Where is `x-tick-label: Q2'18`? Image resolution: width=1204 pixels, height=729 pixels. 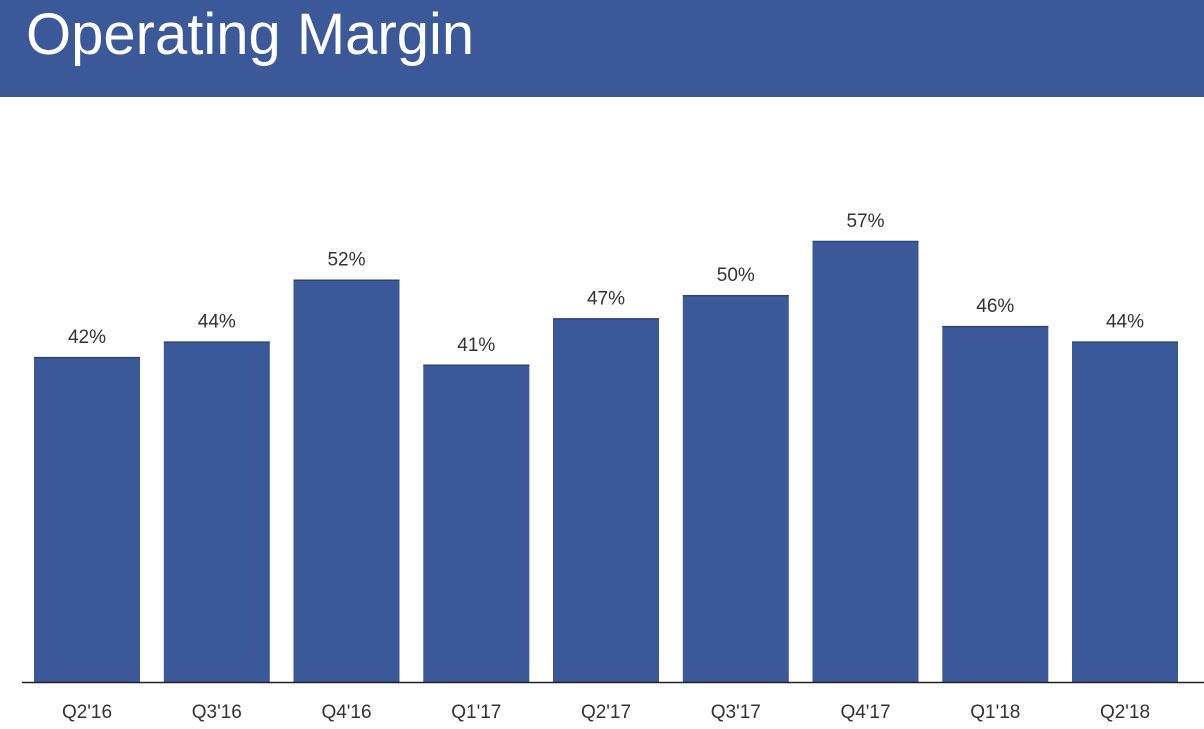
x-tick-label: Q2'18 is located at coordinates (1125, 712).